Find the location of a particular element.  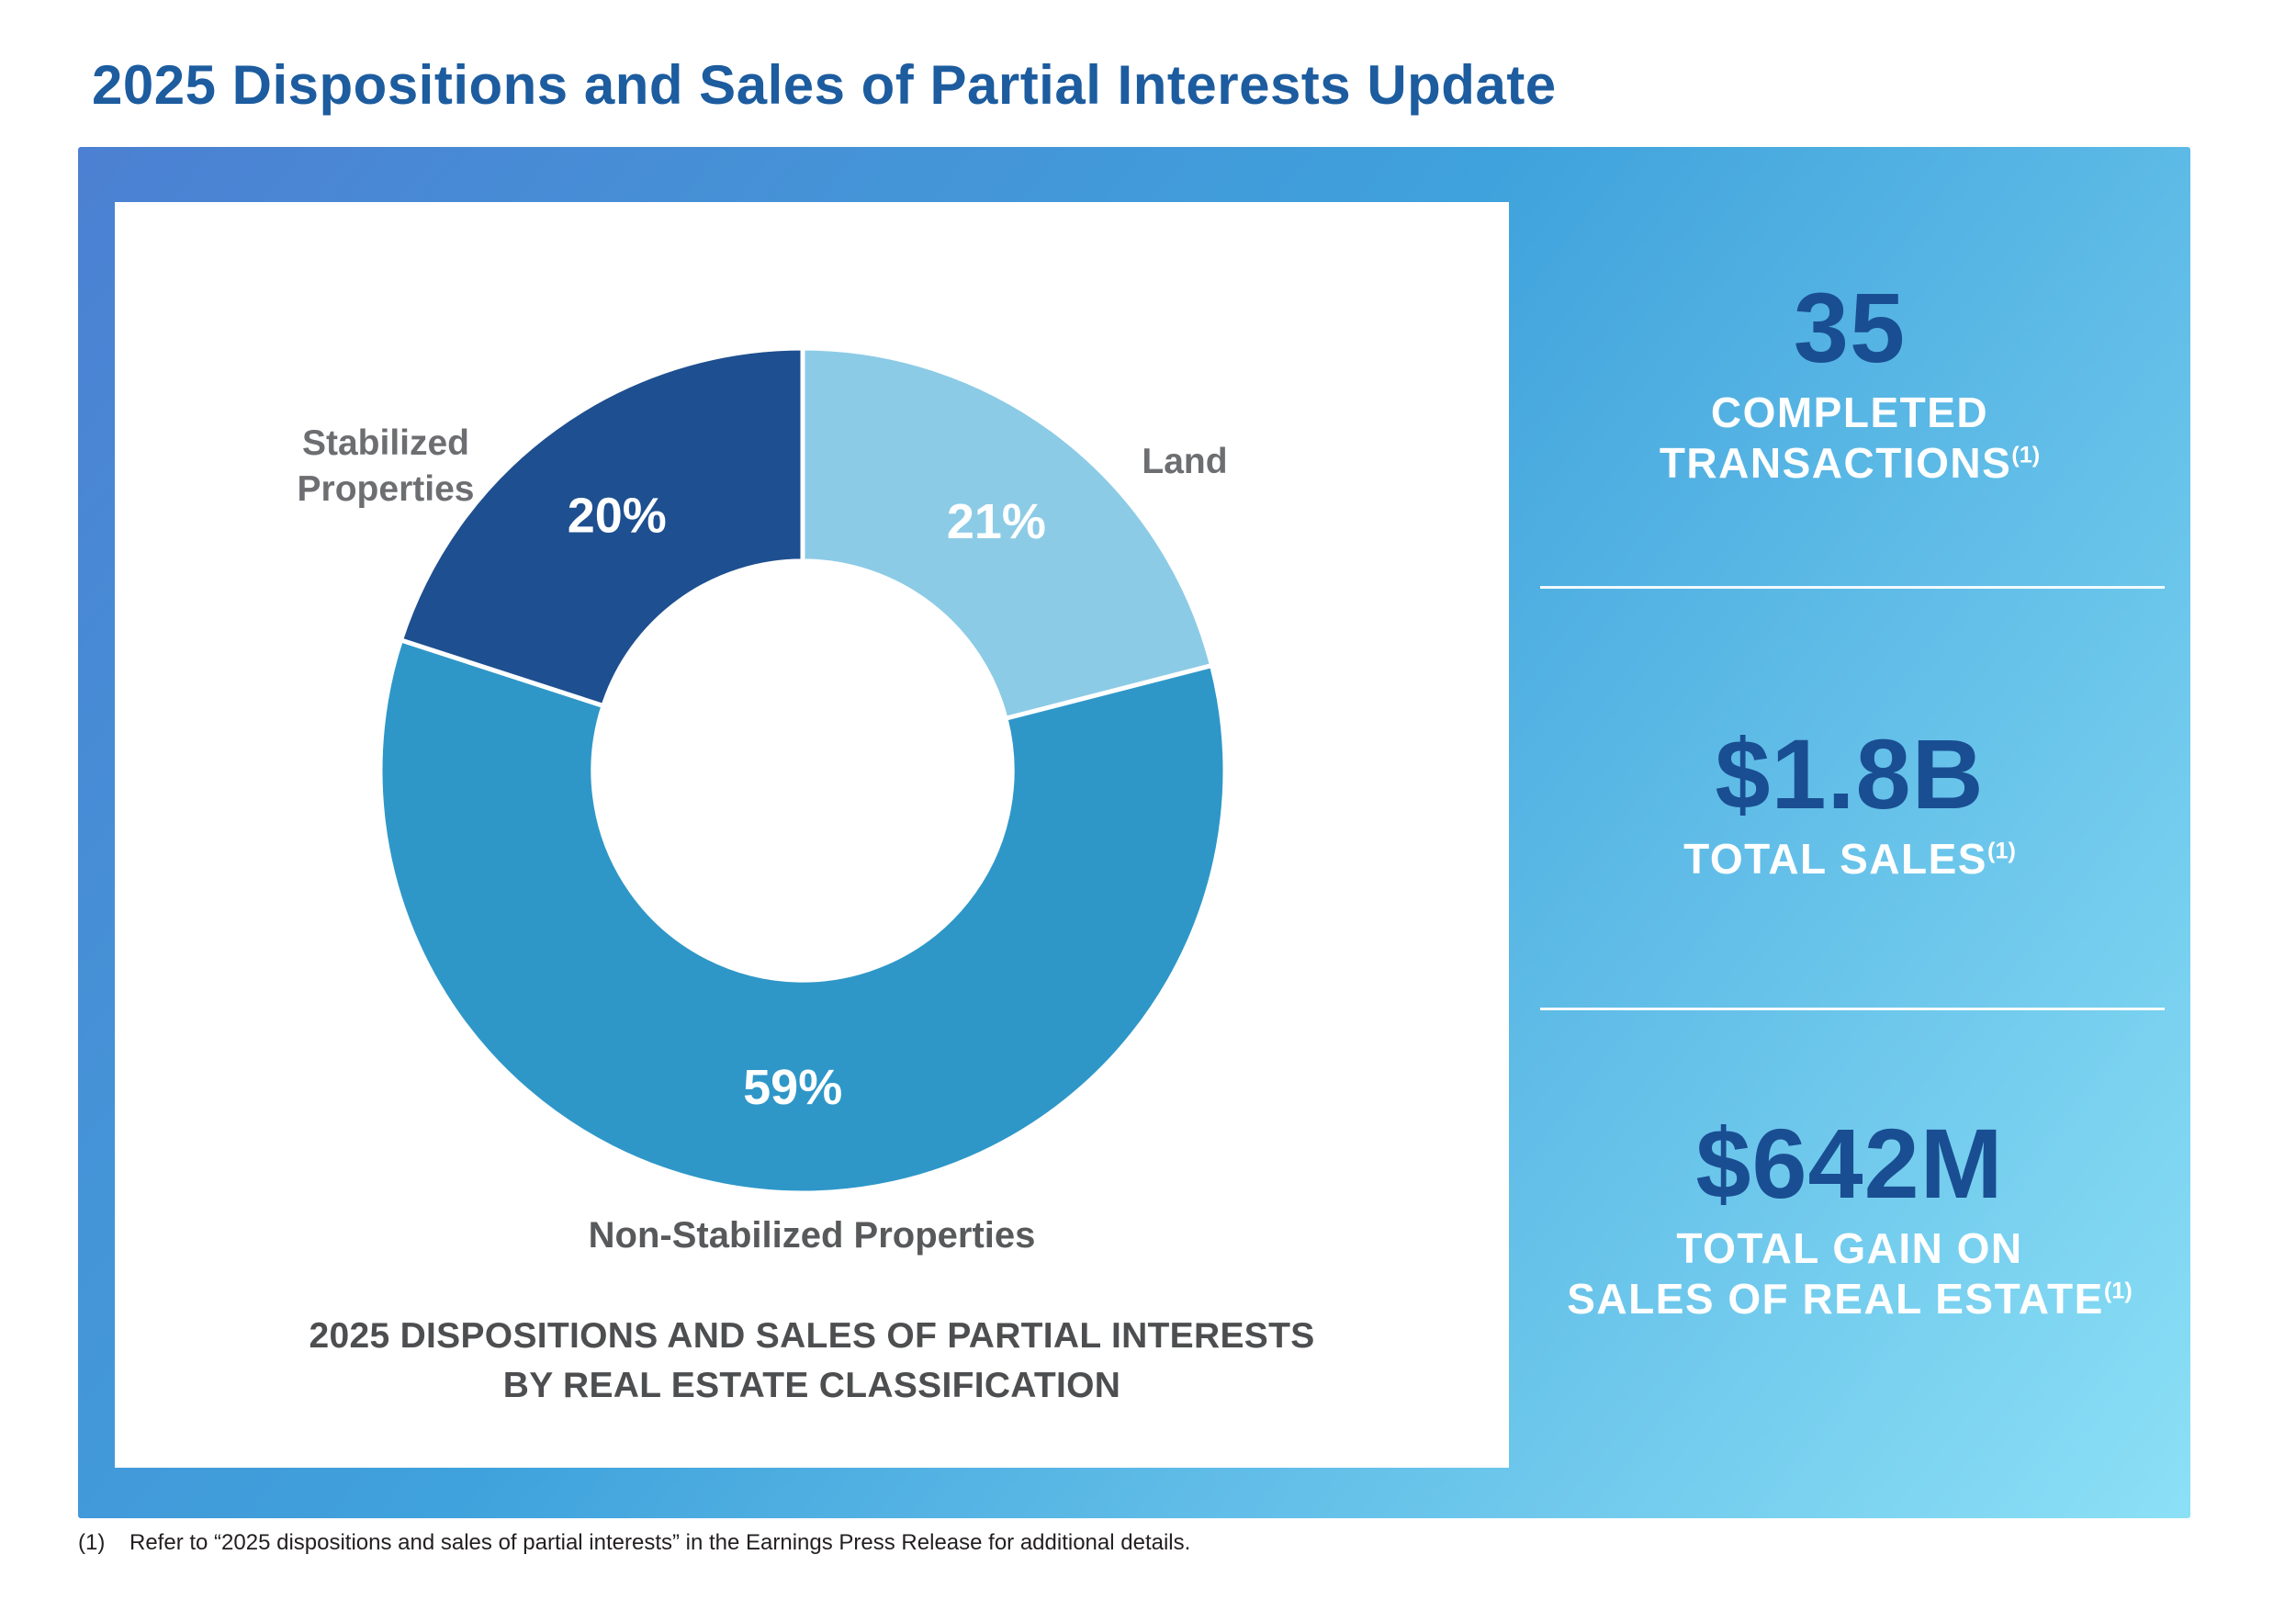

stat-label: TOTAL SALES(1) is located at coordinates (1850, 859).